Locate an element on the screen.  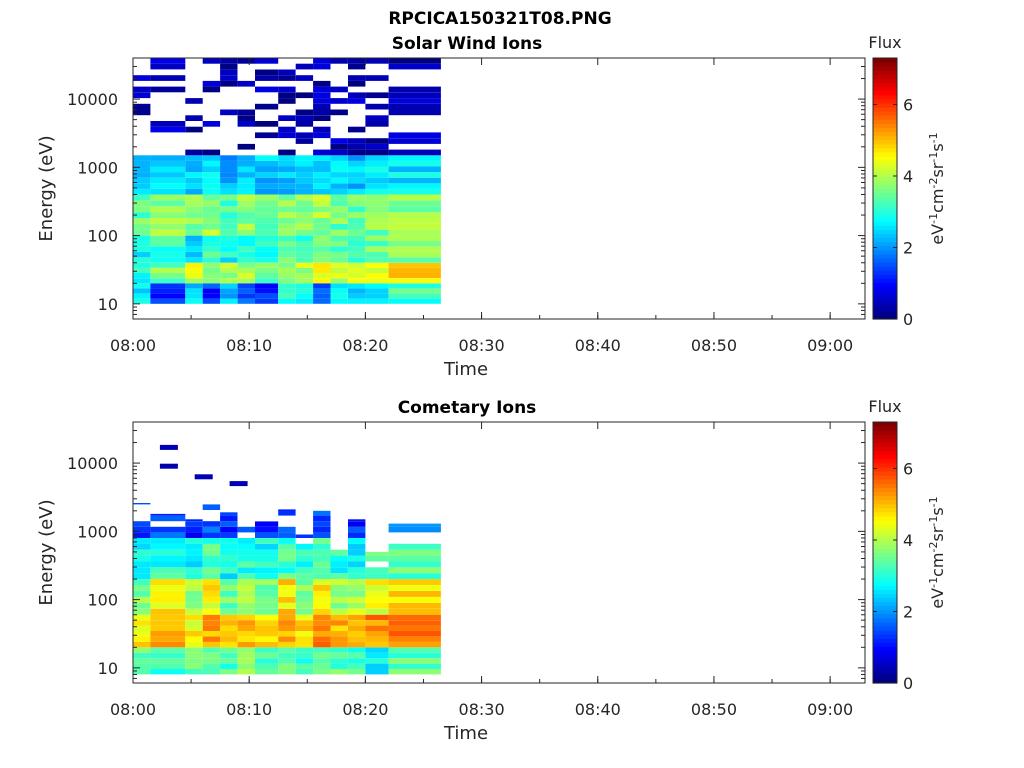
colorbar: 0 2 4 6 Flux eV-1cm-2sr-1s-1 is located at coordinates (907, 181).